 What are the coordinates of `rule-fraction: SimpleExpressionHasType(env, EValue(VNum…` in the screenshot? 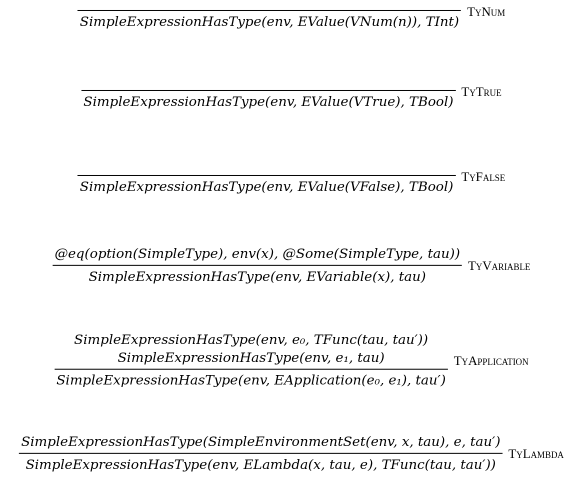 It's located at (269, 19).